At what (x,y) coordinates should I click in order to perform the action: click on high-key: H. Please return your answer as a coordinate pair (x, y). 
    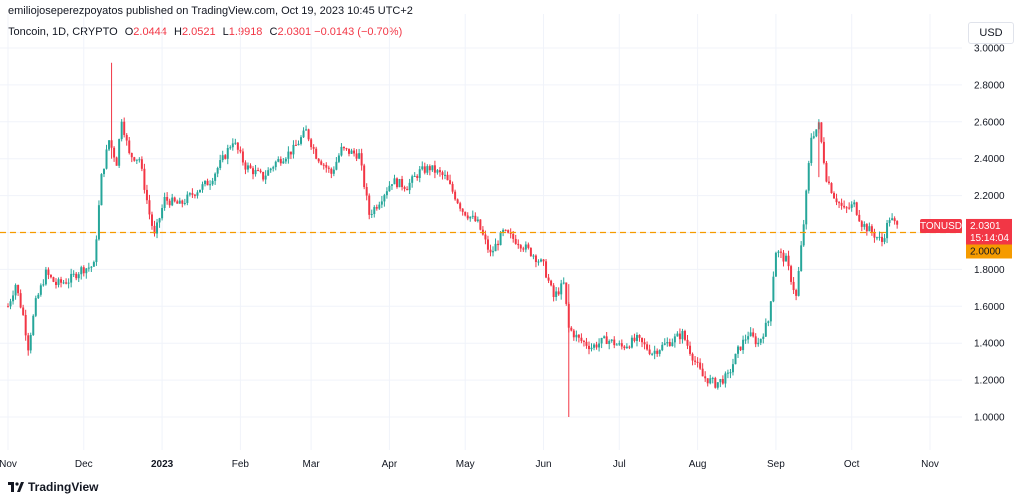
    Looking at the image, I should click on (177, 32).